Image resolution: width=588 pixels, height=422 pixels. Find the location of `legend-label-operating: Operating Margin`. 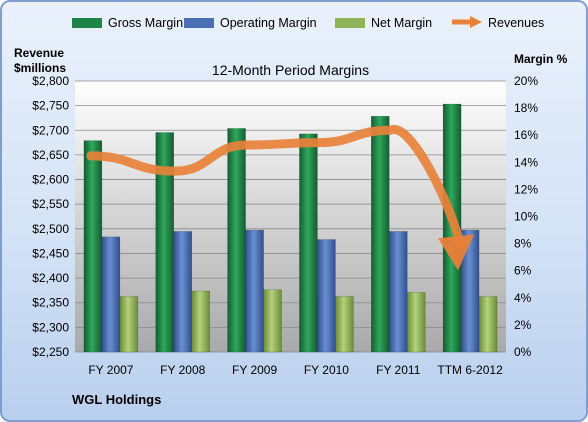

legend-label-operating: Operating Margin is located at coordinates (268, 23).